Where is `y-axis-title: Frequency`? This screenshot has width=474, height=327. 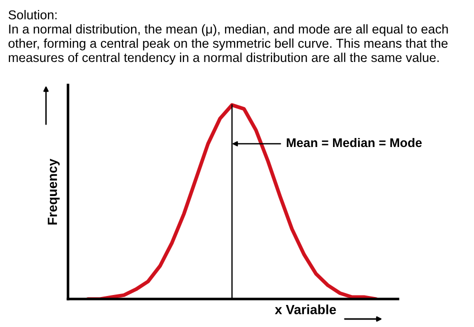 y-axis-title: Frequency is located at coordinates (54, 191).